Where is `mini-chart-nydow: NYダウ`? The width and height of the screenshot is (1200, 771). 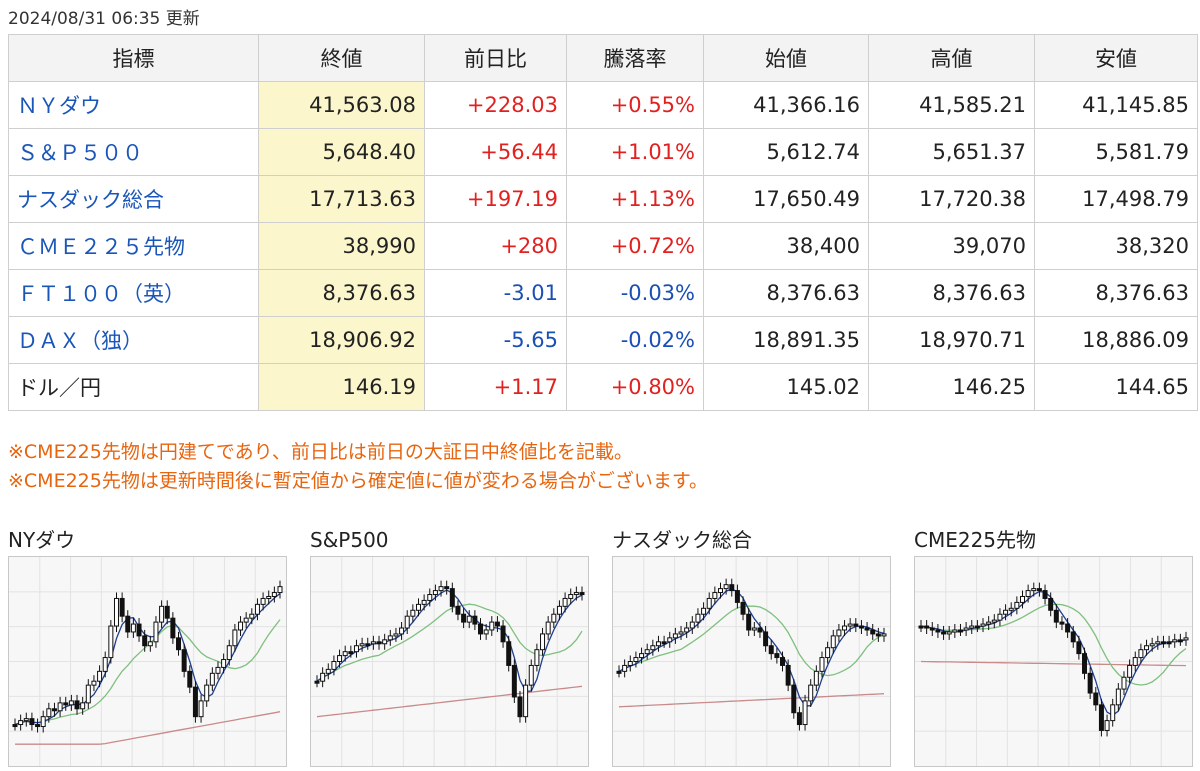 mini-chart-nydow: NYダウ is located at coordinates (147, 645).